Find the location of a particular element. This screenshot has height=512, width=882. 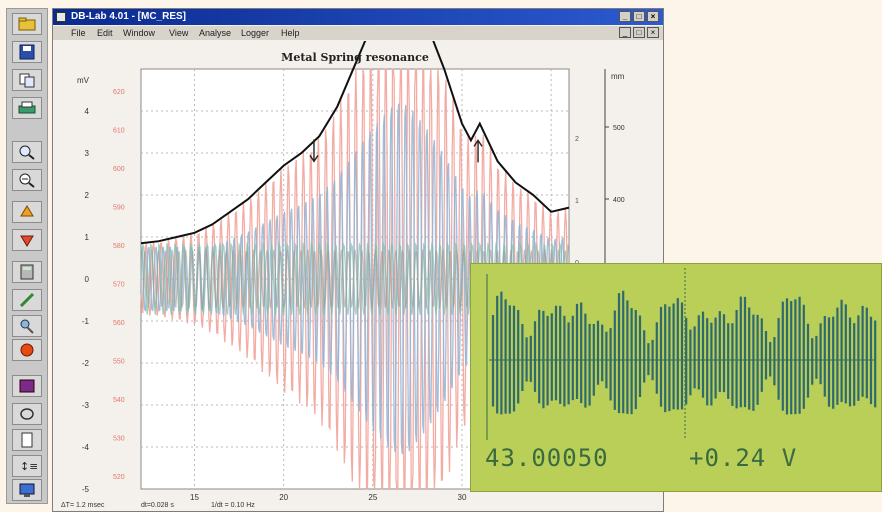

menu-edit: Edit is located at coordinates (105, 33).